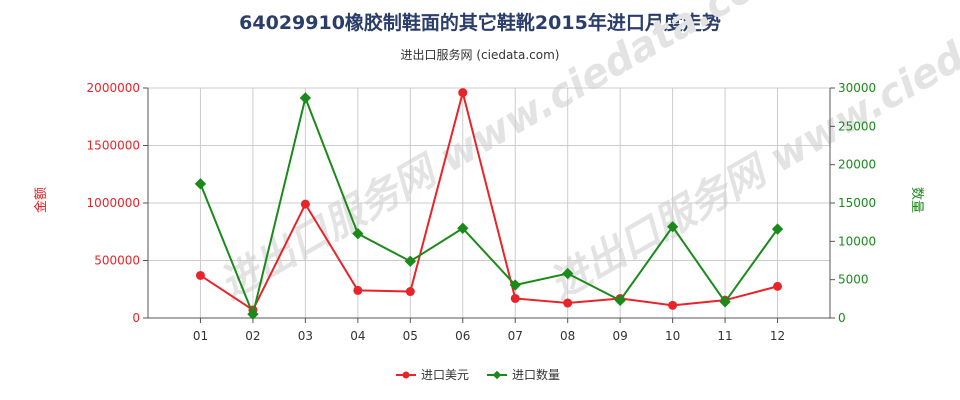 This screenshot has height=400, width=960. Describe the element at coordinates (916, 200) in the screenshot. I see `y-right-axis-title: 数量` at that location.